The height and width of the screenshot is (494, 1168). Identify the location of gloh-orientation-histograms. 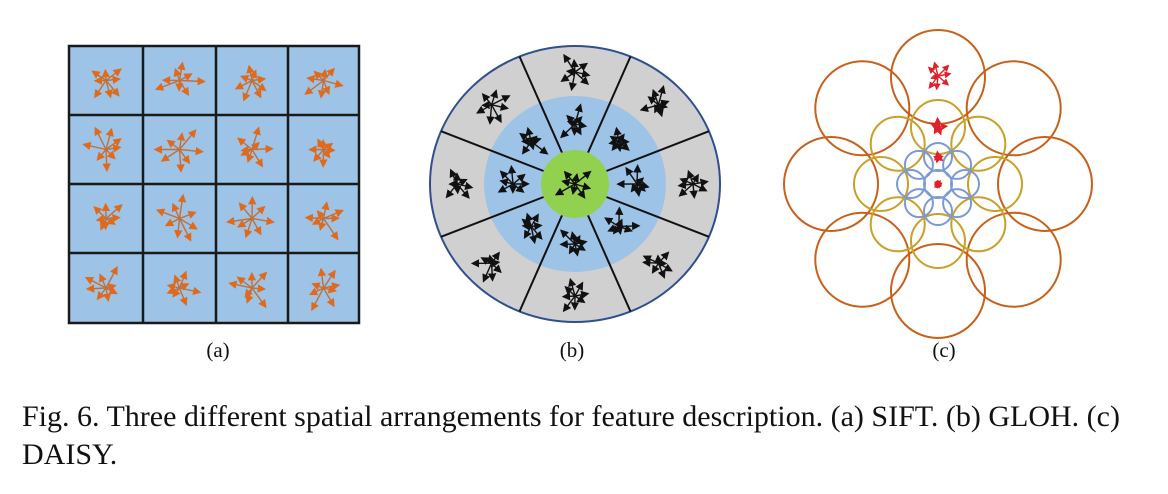
(577, 183).